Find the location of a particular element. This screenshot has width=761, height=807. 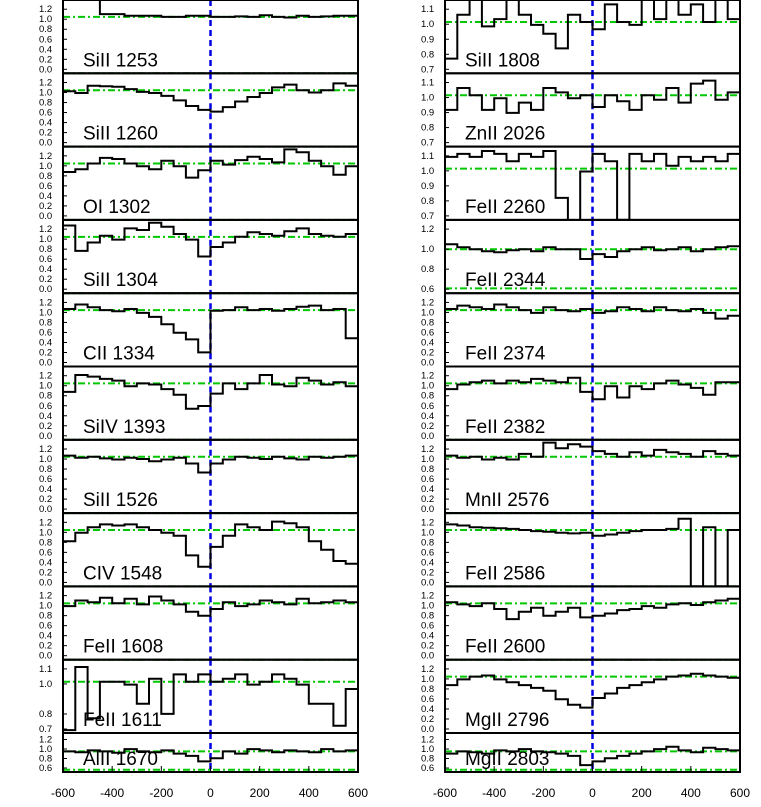

panel-label: FeII 1608 is located at coordinates (123, 647).